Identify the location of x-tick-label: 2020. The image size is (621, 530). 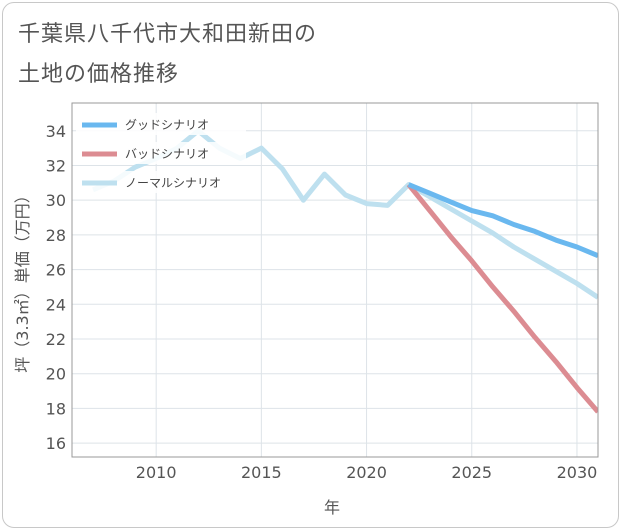
(366, 472).